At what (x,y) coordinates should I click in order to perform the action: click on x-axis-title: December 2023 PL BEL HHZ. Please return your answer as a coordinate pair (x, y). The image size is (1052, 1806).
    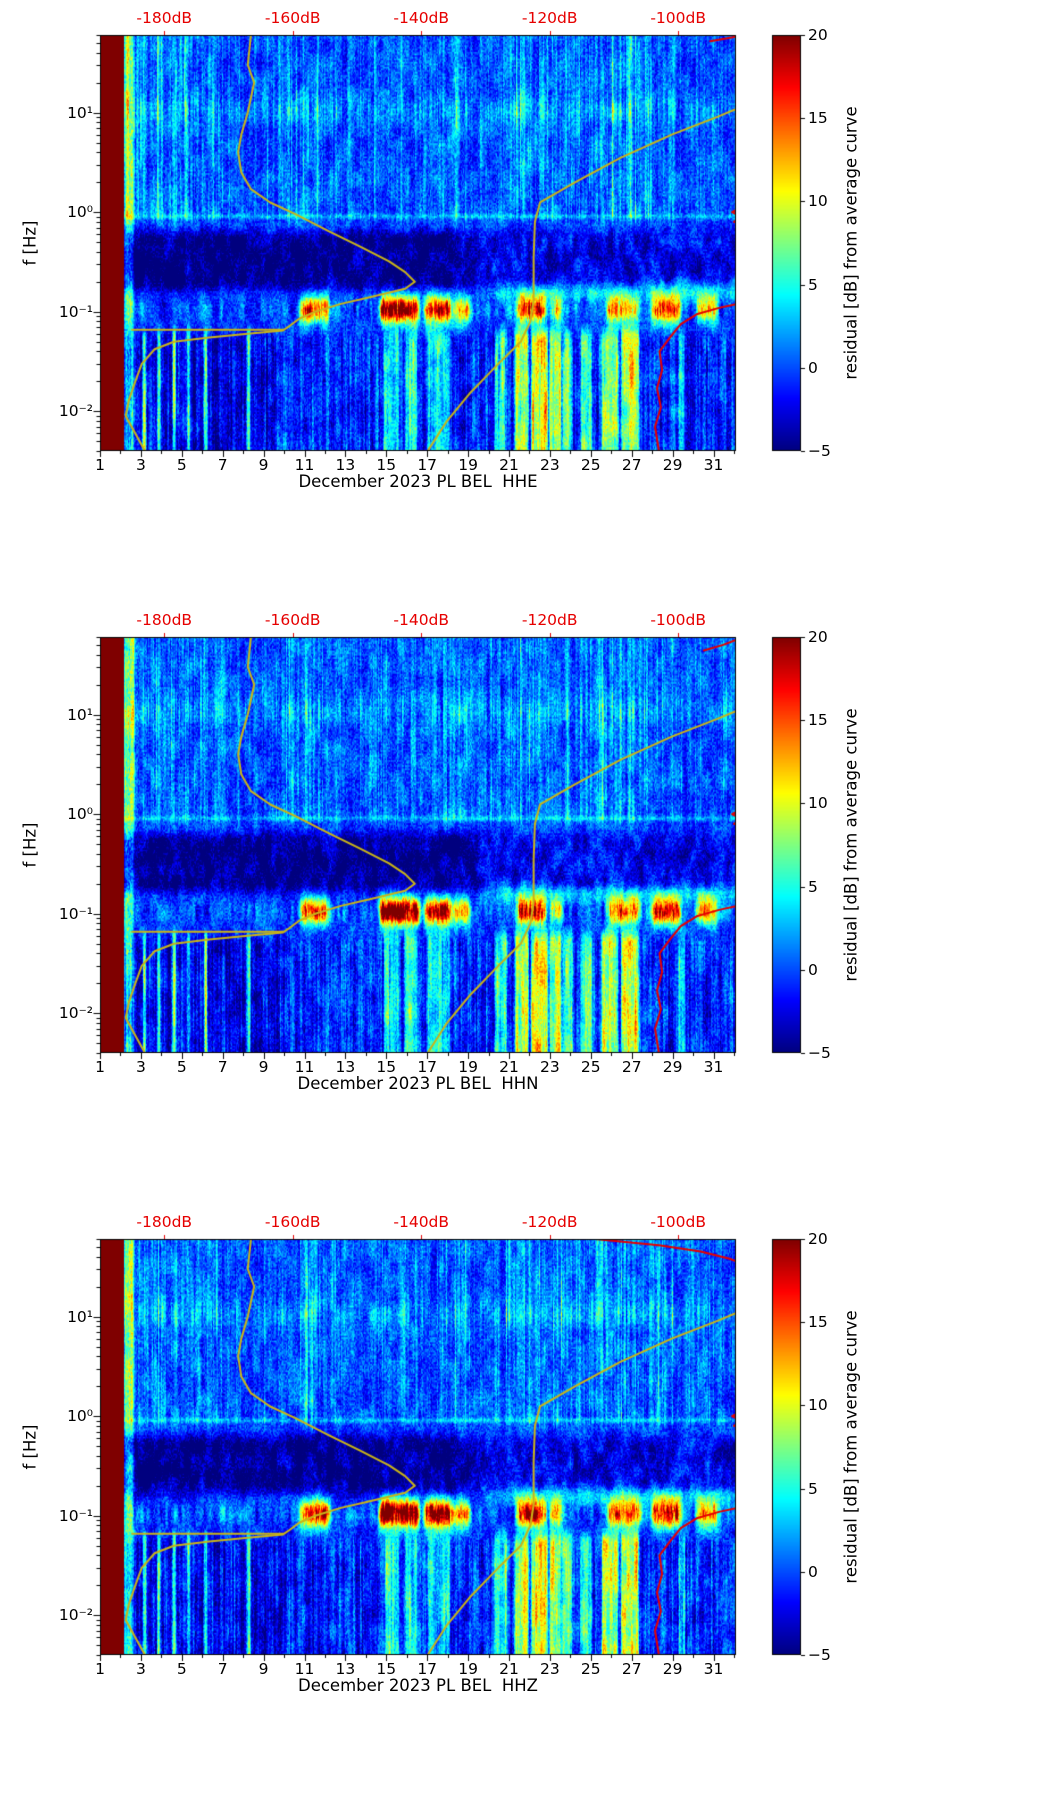
    Looking at the image, I should click on (418, 1685).